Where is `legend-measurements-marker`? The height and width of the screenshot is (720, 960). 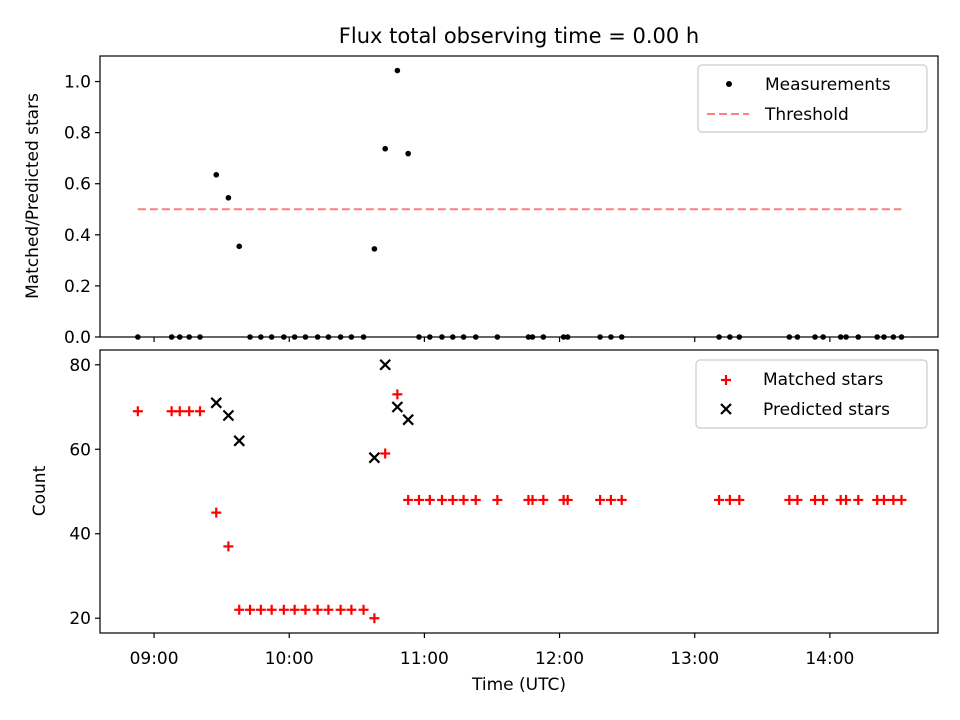 legend-measurements-marker is located at coordinates (729, 84).